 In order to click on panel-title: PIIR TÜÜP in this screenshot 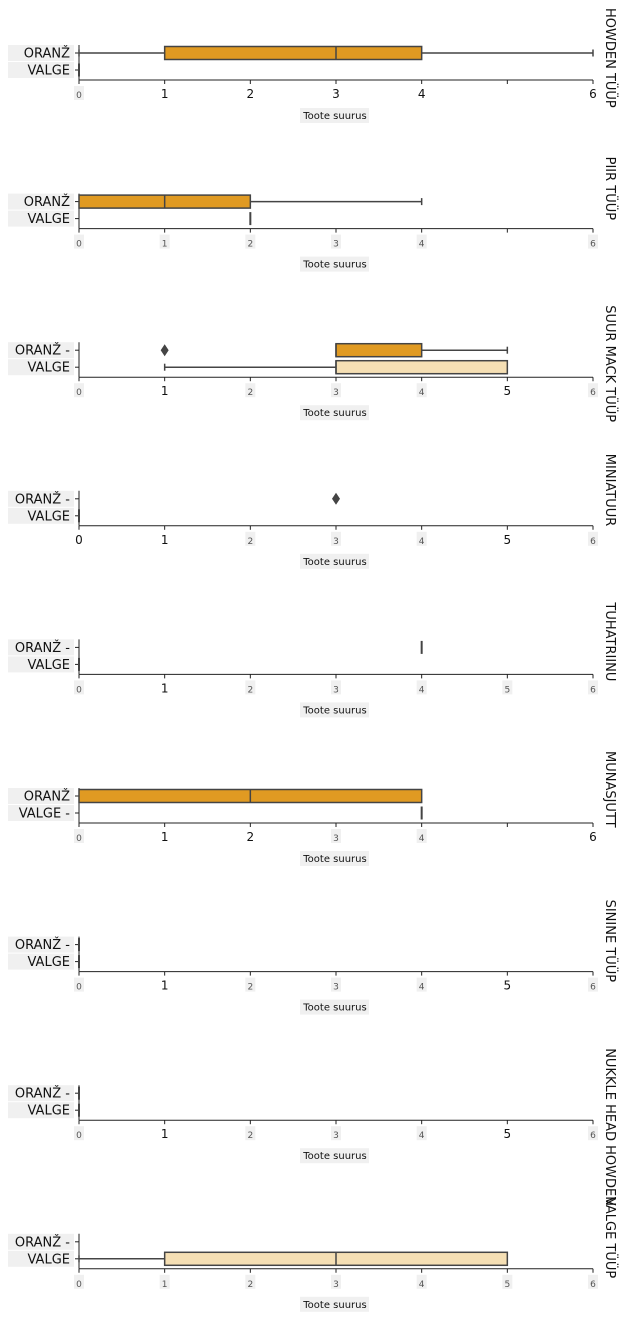, I will do `click(610, 189)`.